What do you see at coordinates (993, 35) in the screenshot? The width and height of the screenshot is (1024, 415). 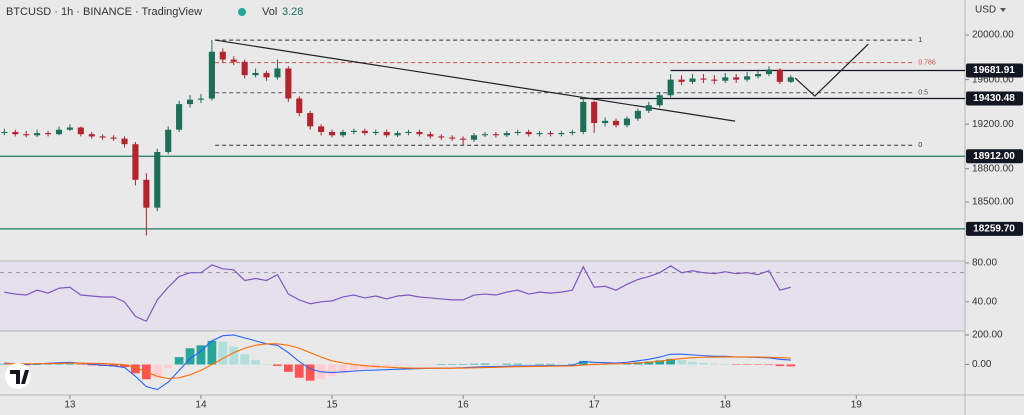 I see `y-tick-label: 20000.00` at bounding box center [993, 35].